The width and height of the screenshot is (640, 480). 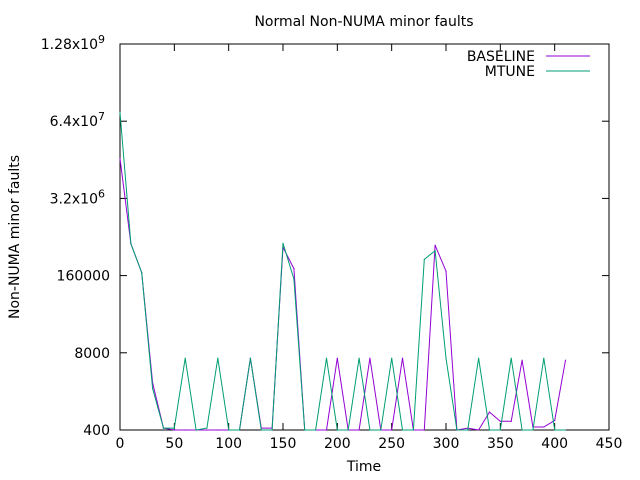 What do you see at coordinates (500, 444) in the screenshot?
I see `x-tick-label: 350` at bounding box center [500, 444].